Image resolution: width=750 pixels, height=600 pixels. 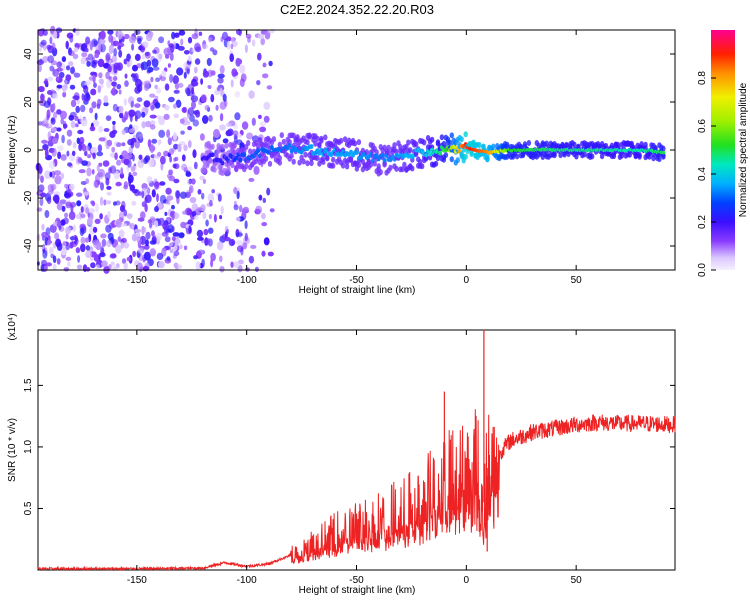 I want to click on x-tick-label: 0, so click(x=467, y=580).